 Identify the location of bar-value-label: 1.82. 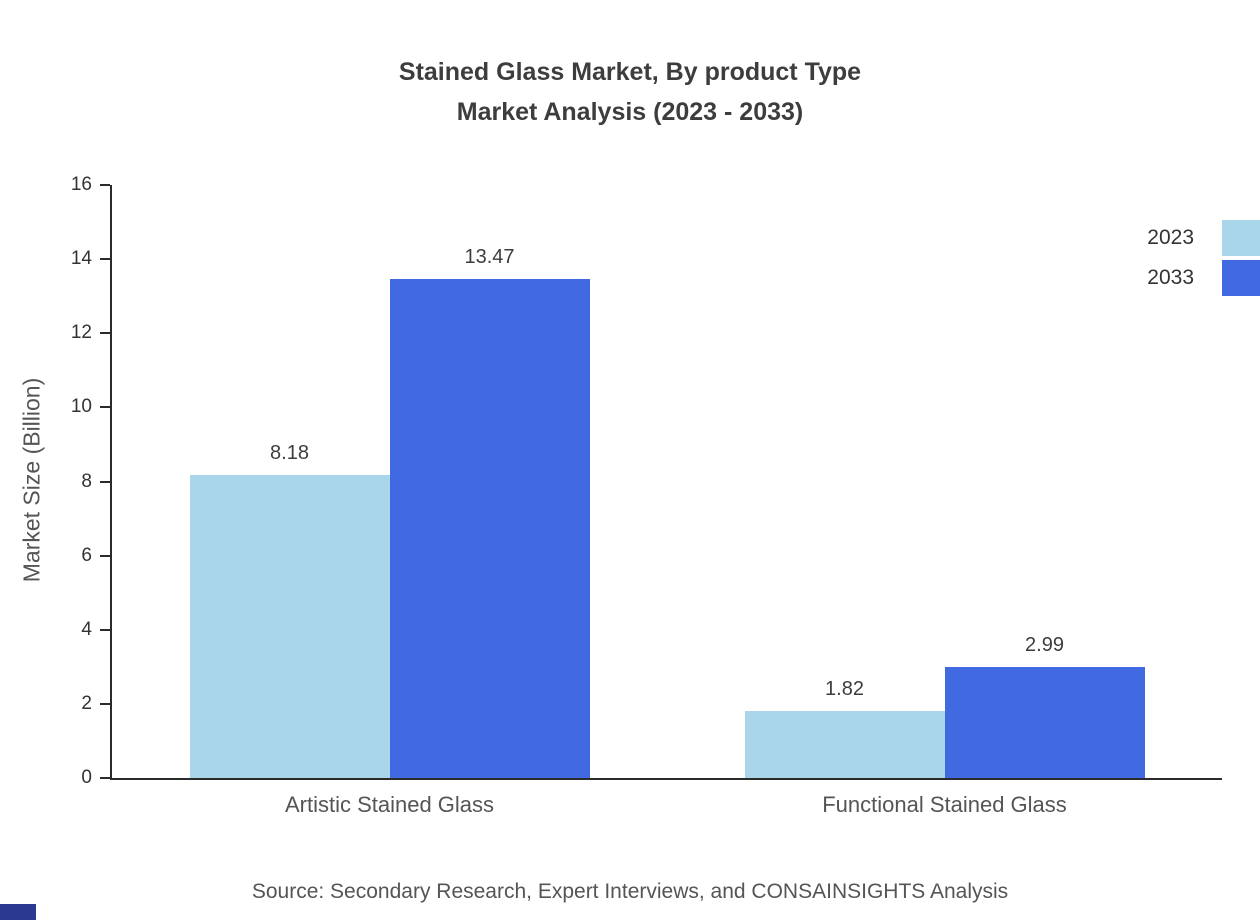
(844, 689).